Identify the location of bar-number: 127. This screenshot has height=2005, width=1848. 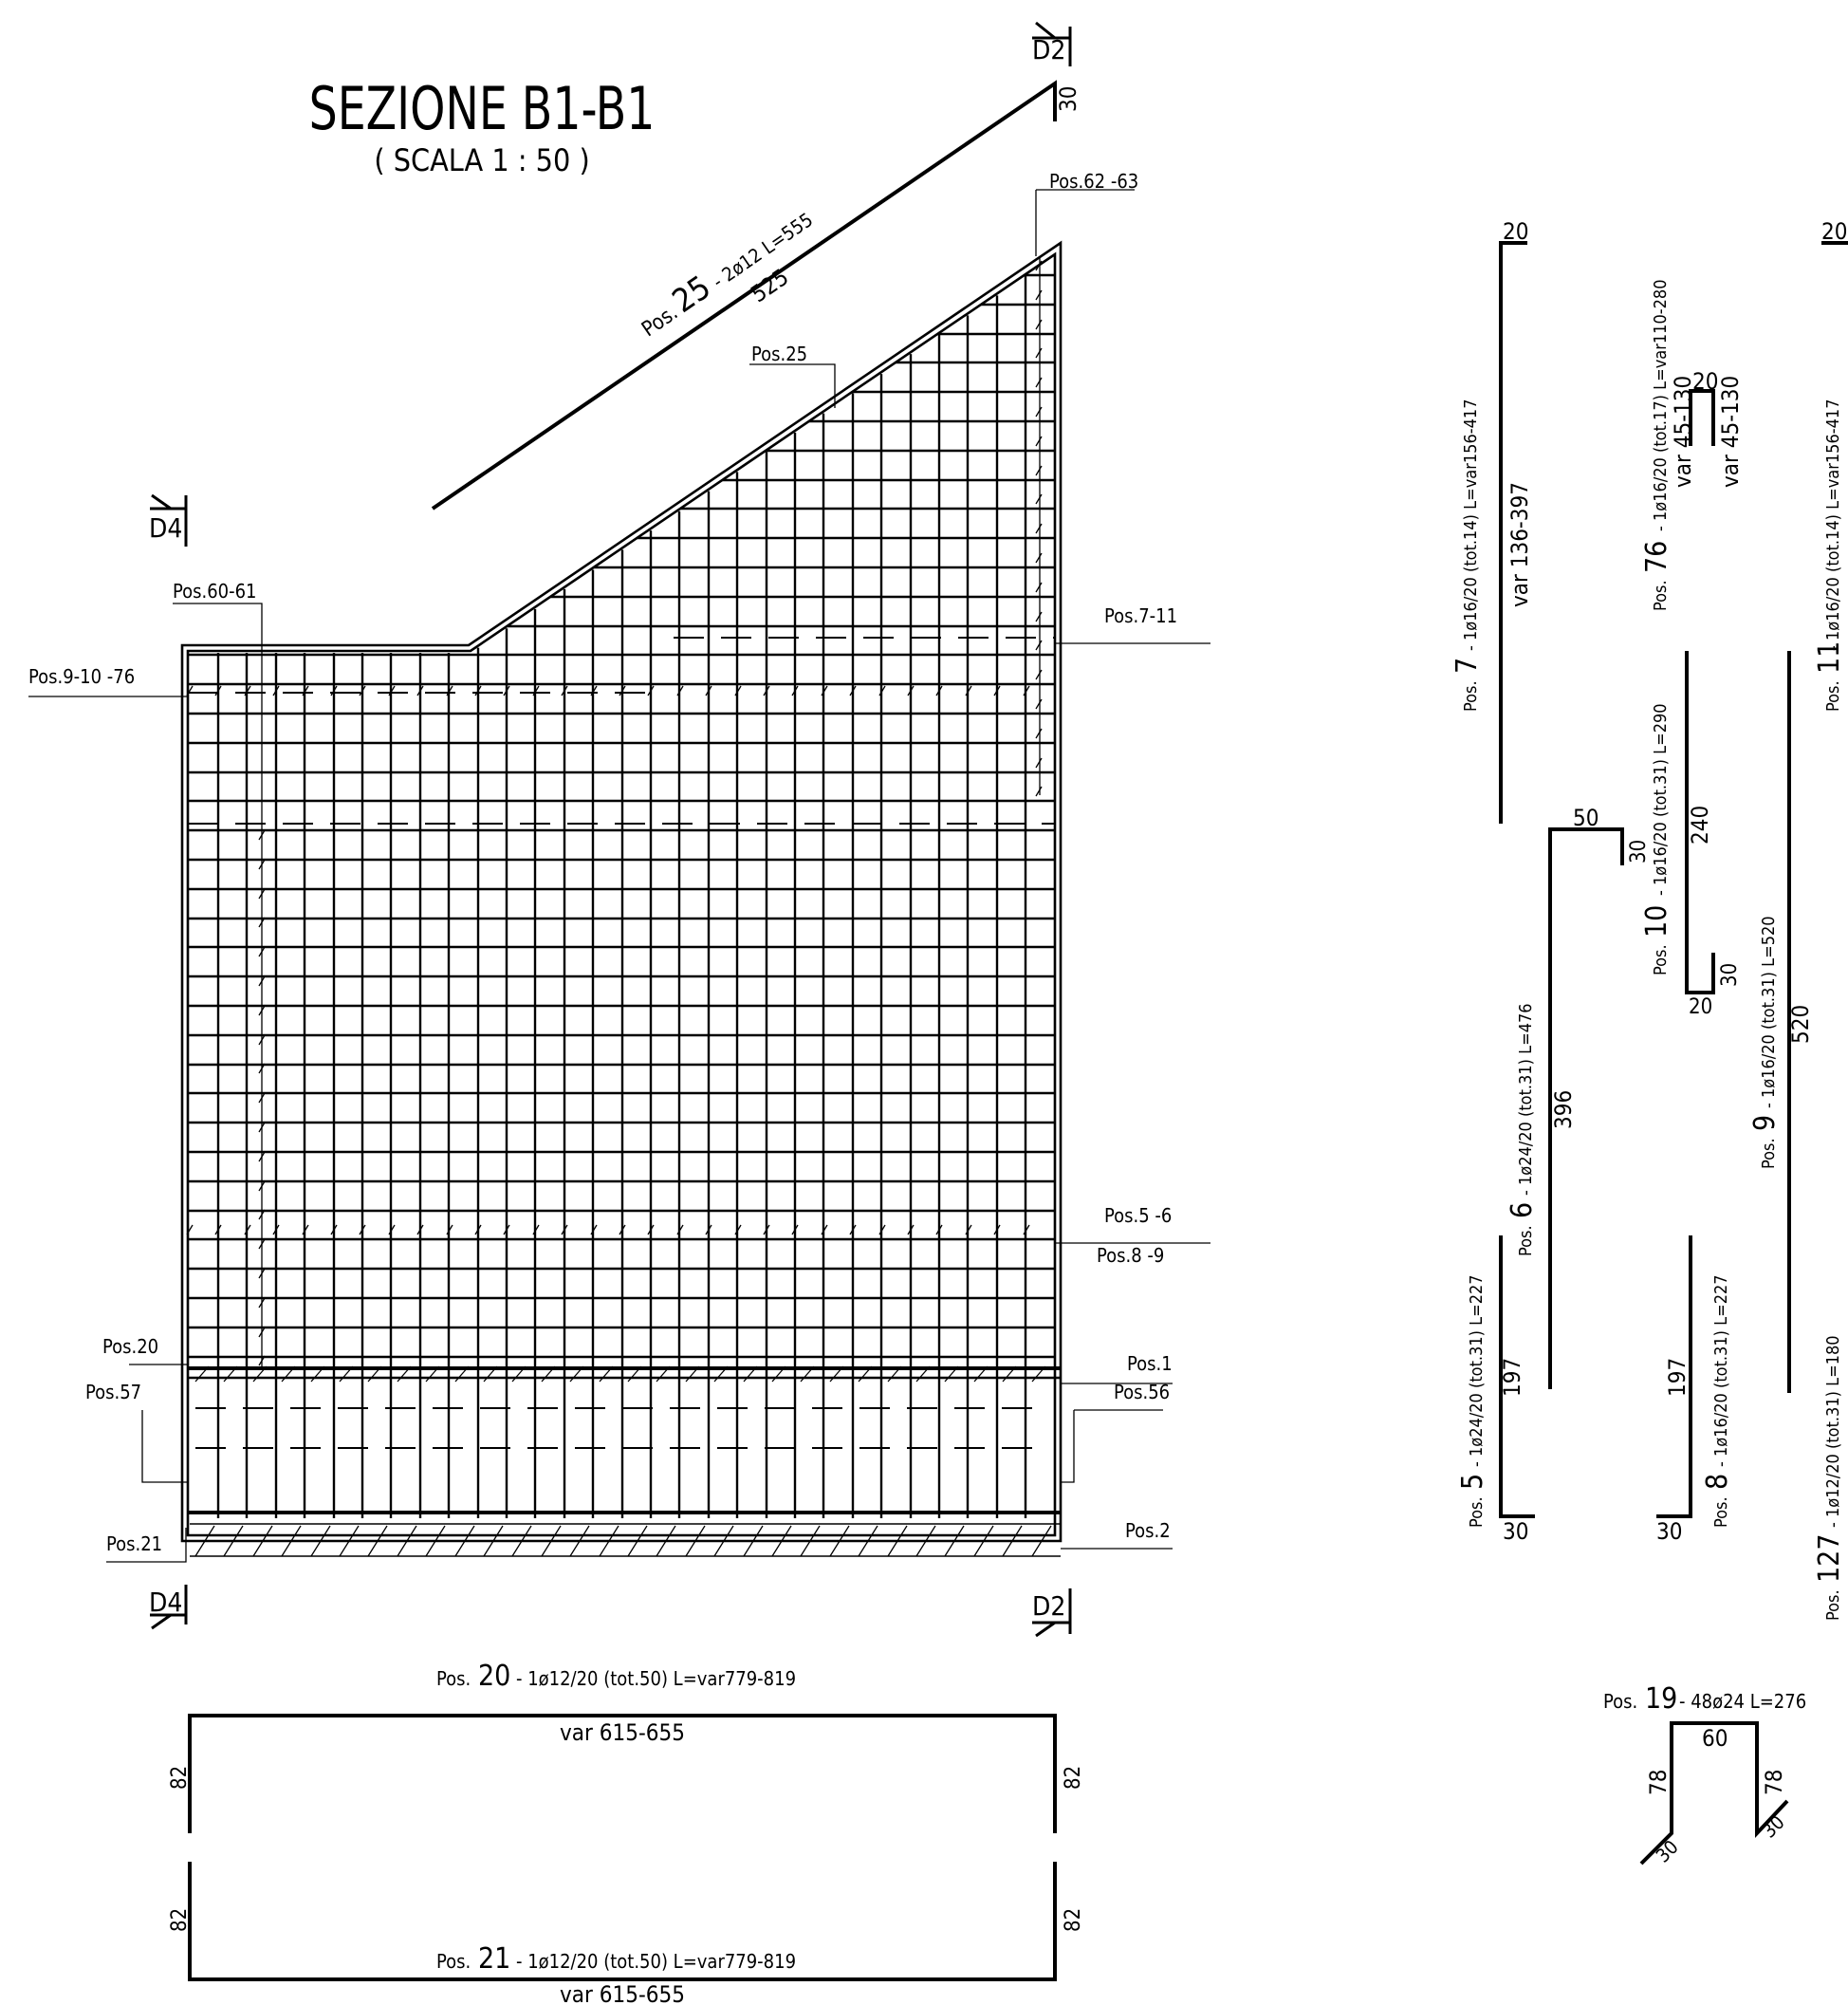
(1829, 1558).